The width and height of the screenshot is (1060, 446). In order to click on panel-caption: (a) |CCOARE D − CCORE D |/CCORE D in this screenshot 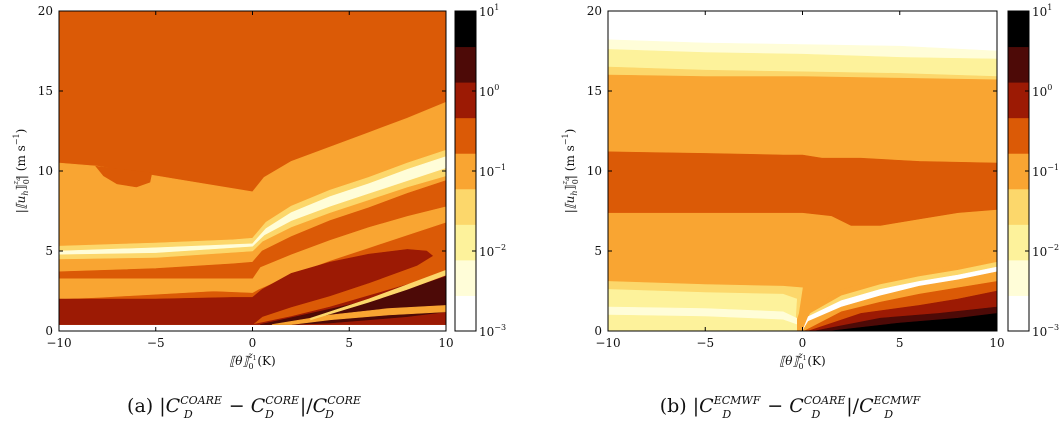, I will do `click(244, 407)`.